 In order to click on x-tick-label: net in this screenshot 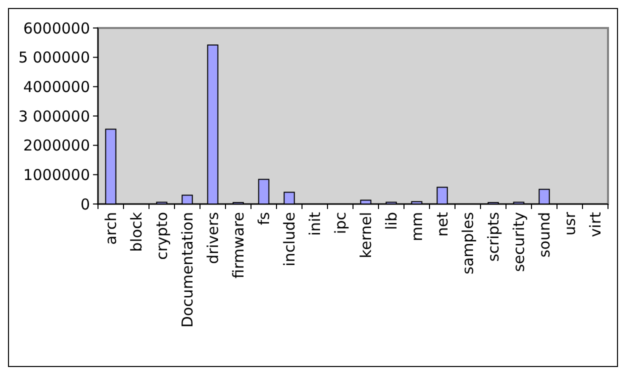, I will do `click(443, 224)`.